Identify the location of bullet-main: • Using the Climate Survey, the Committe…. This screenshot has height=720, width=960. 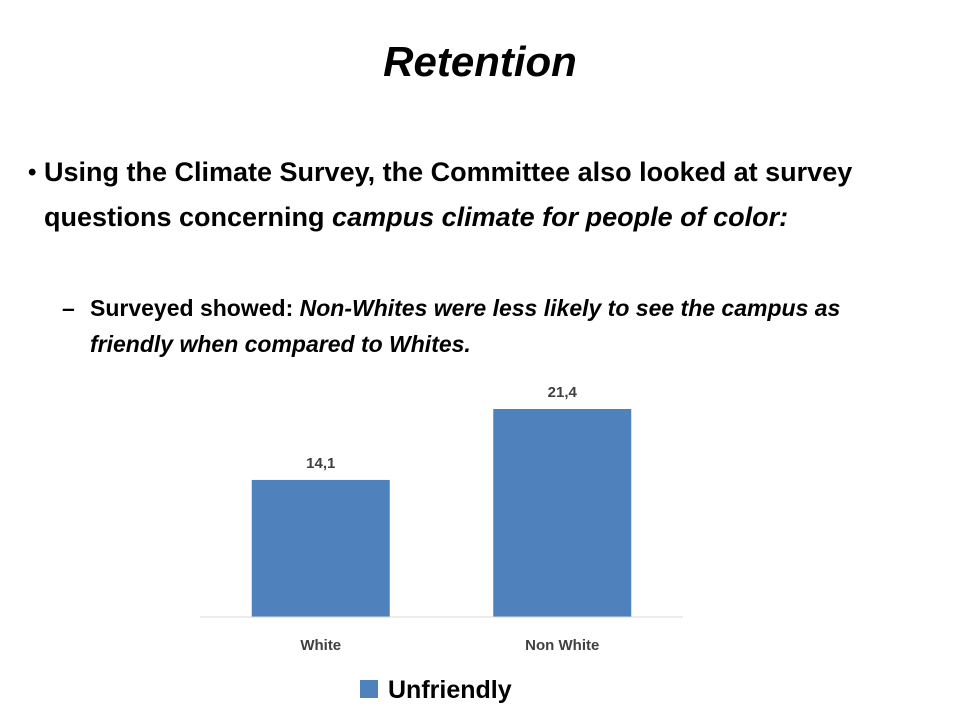
(486, 195).